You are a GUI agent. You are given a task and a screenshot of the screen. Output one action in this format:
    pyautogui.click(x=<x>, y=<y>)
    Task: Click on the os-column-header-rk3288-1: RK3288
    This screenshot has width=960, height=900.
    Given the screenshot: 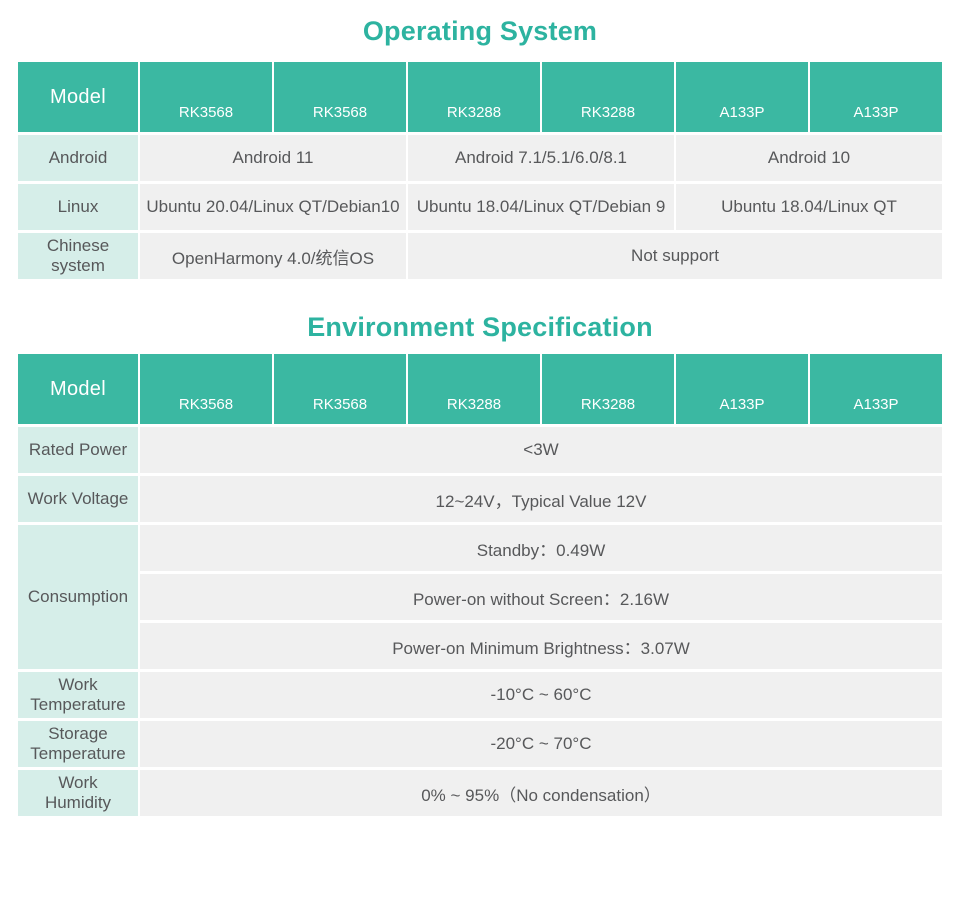 What is the action you would take?
    pyautogui.click(x=474, y=97)
    